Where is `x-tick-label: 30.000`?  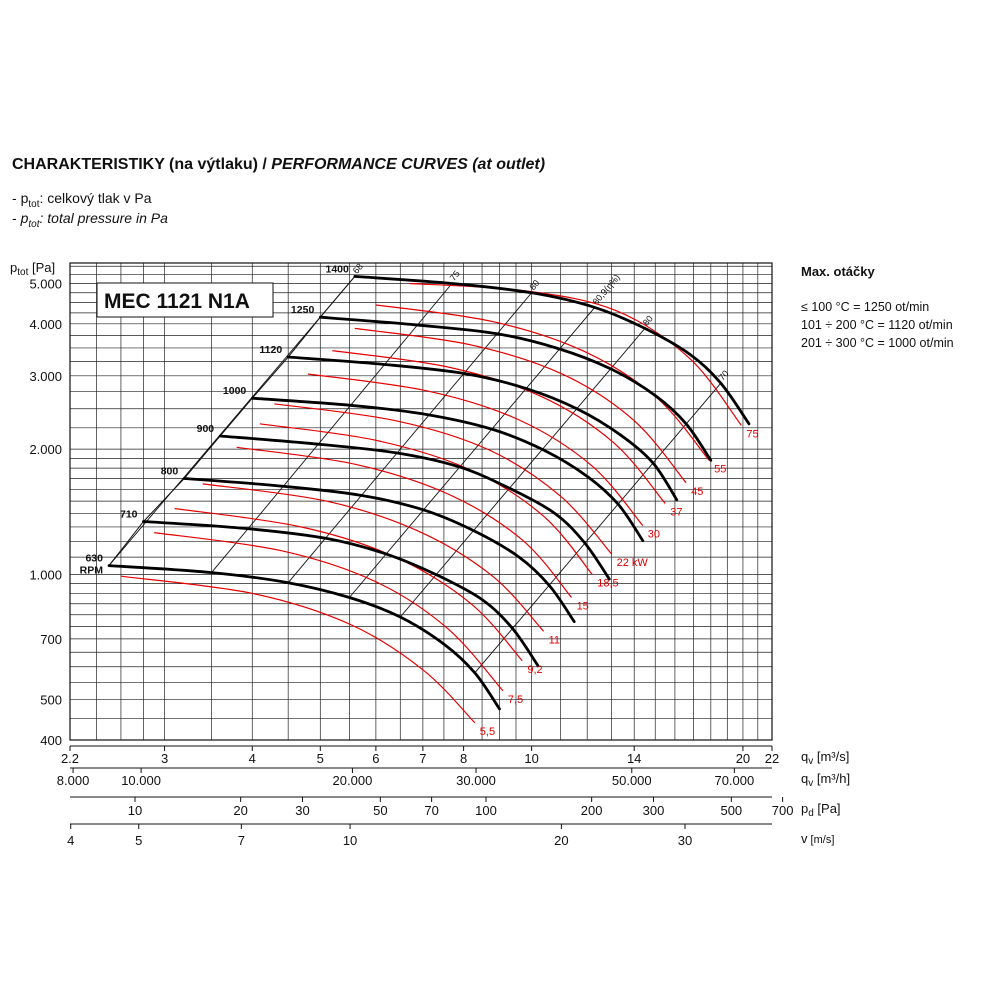 x-tick-label: 30.000 is located at coordinates (476, 780).